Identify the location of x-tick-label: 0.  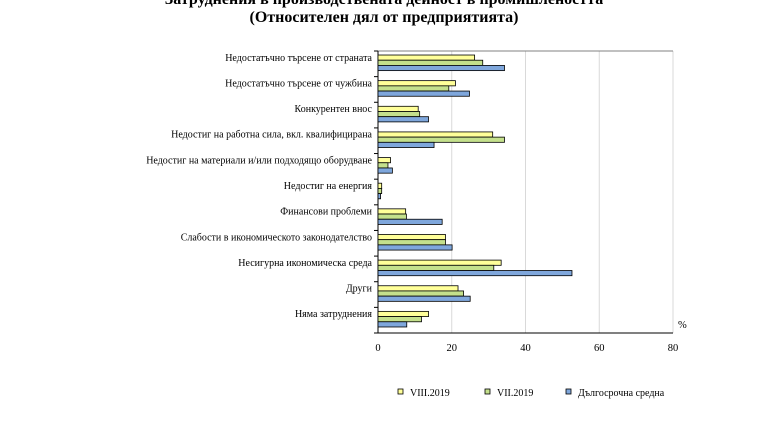
(377, 348).